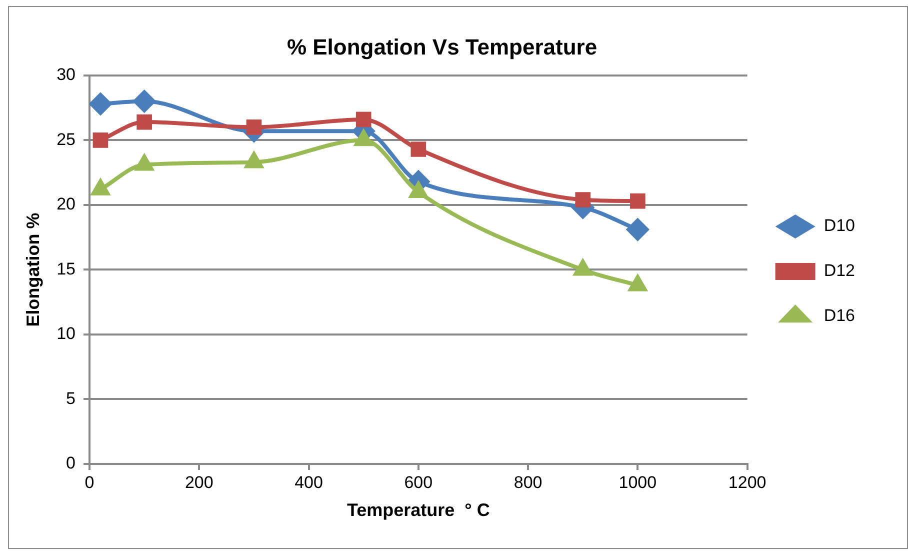  What do you see at coordinates (418, 510) in the screenshot?
I see `x-axis-title: Temperature ° C` at bounding box center [418, 510].